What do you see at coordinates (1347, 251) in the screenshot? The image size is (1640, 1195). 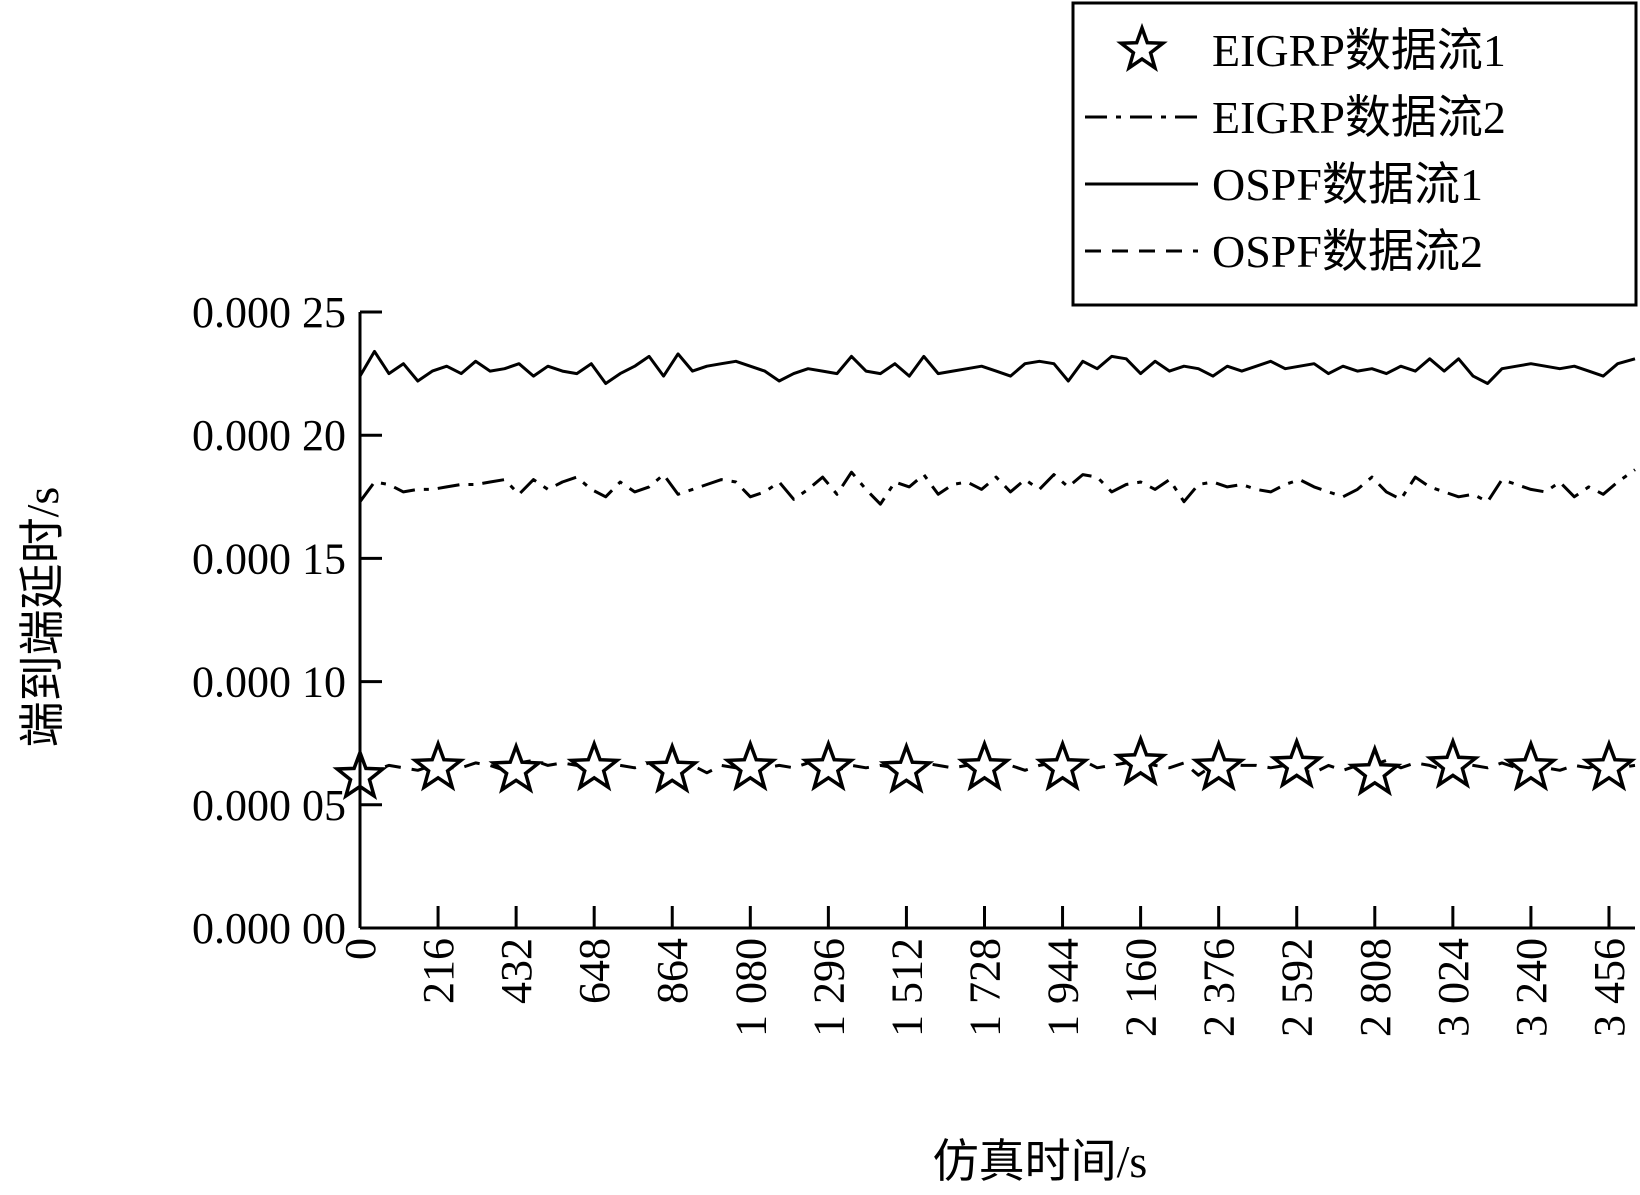 I see `legend-label: OSPF数据流2` at bounding box center [1347, 251].